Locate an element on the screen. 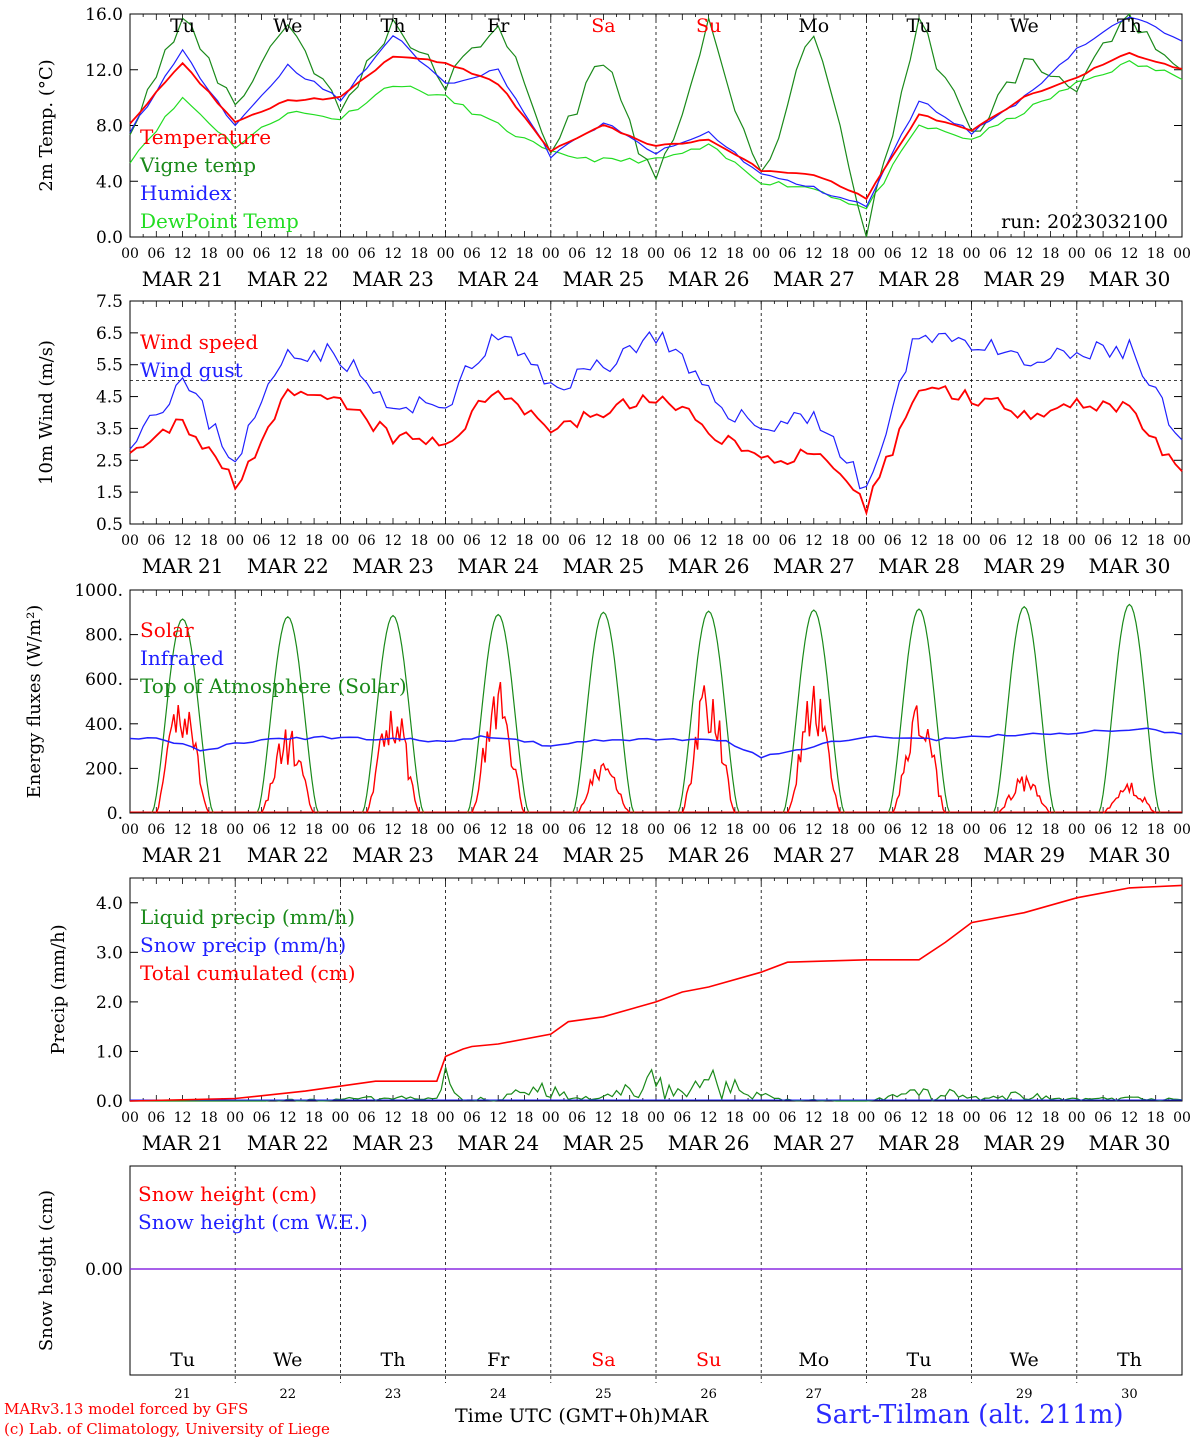 This screenshot has width=1194, height=1440. total-cumulated-line is located at coordinates (656, 993).